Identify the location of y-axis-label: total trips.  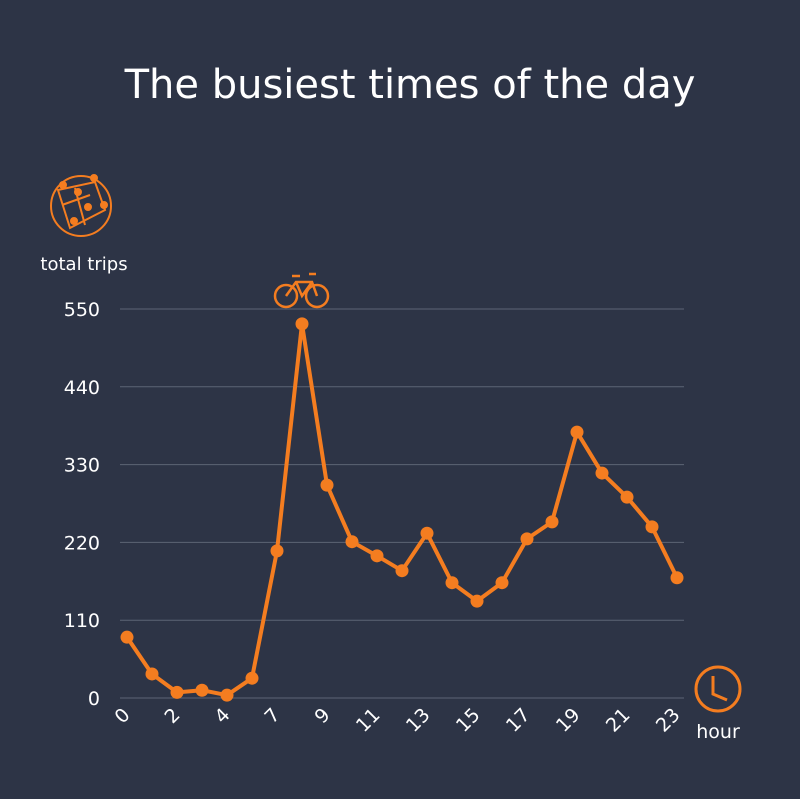
(83, 264).